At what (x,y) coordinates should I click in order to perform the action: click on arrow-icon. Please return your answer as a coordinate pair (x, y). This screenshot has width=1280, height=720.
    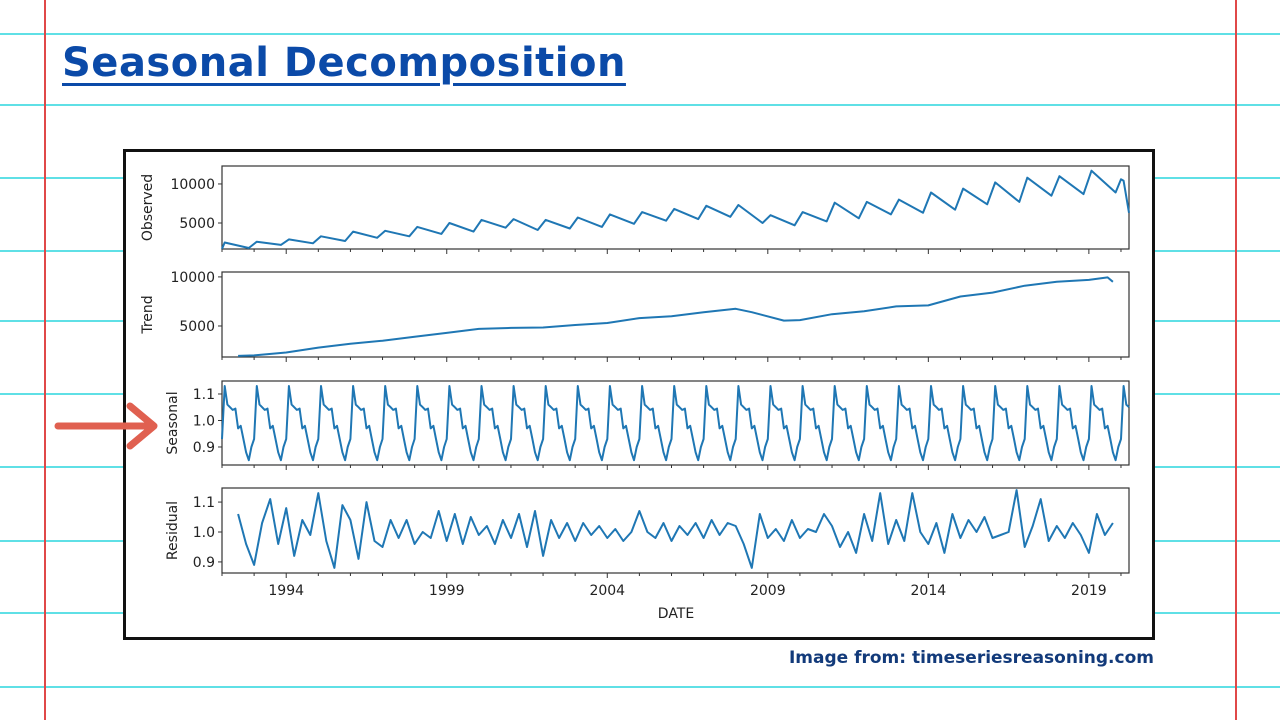
    Looking at the image, I should click on (106, 426).